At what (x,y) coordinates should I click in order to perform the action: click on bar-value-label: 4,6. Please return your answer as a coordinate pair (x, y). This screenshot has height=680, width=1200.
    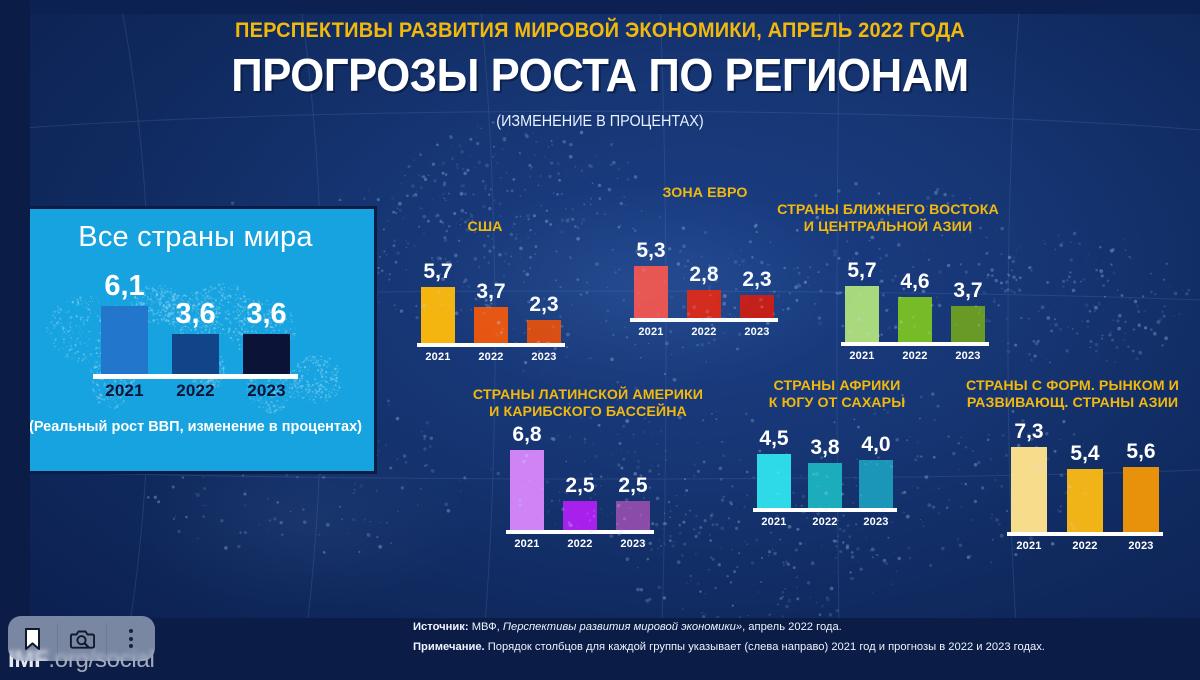
    Looking at the image, I should click on (915, 281).